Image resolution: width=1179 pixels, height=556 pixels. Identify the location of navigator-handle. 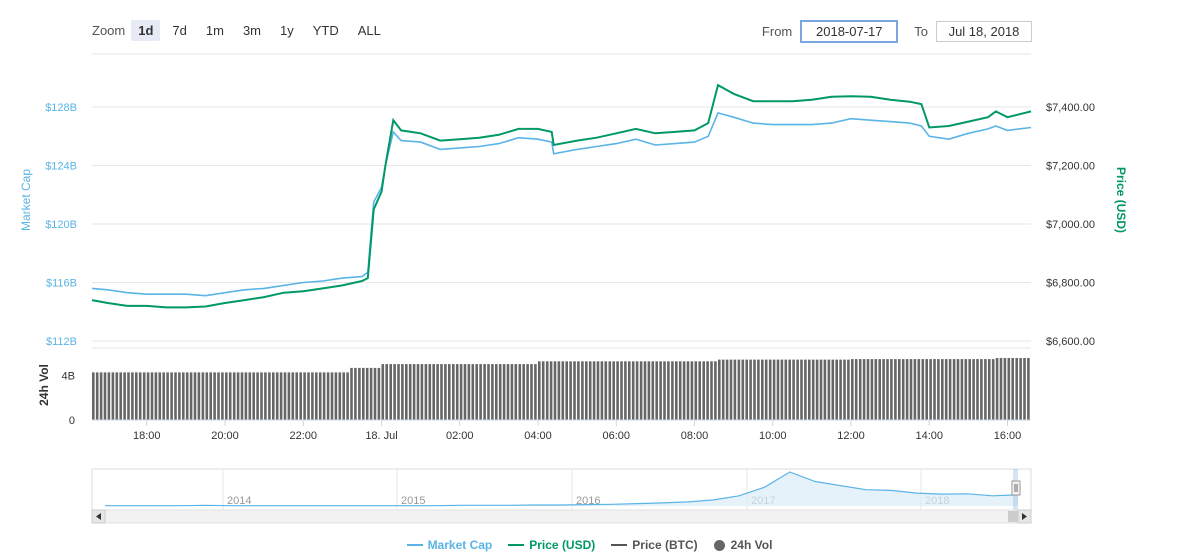
(1016, 488).